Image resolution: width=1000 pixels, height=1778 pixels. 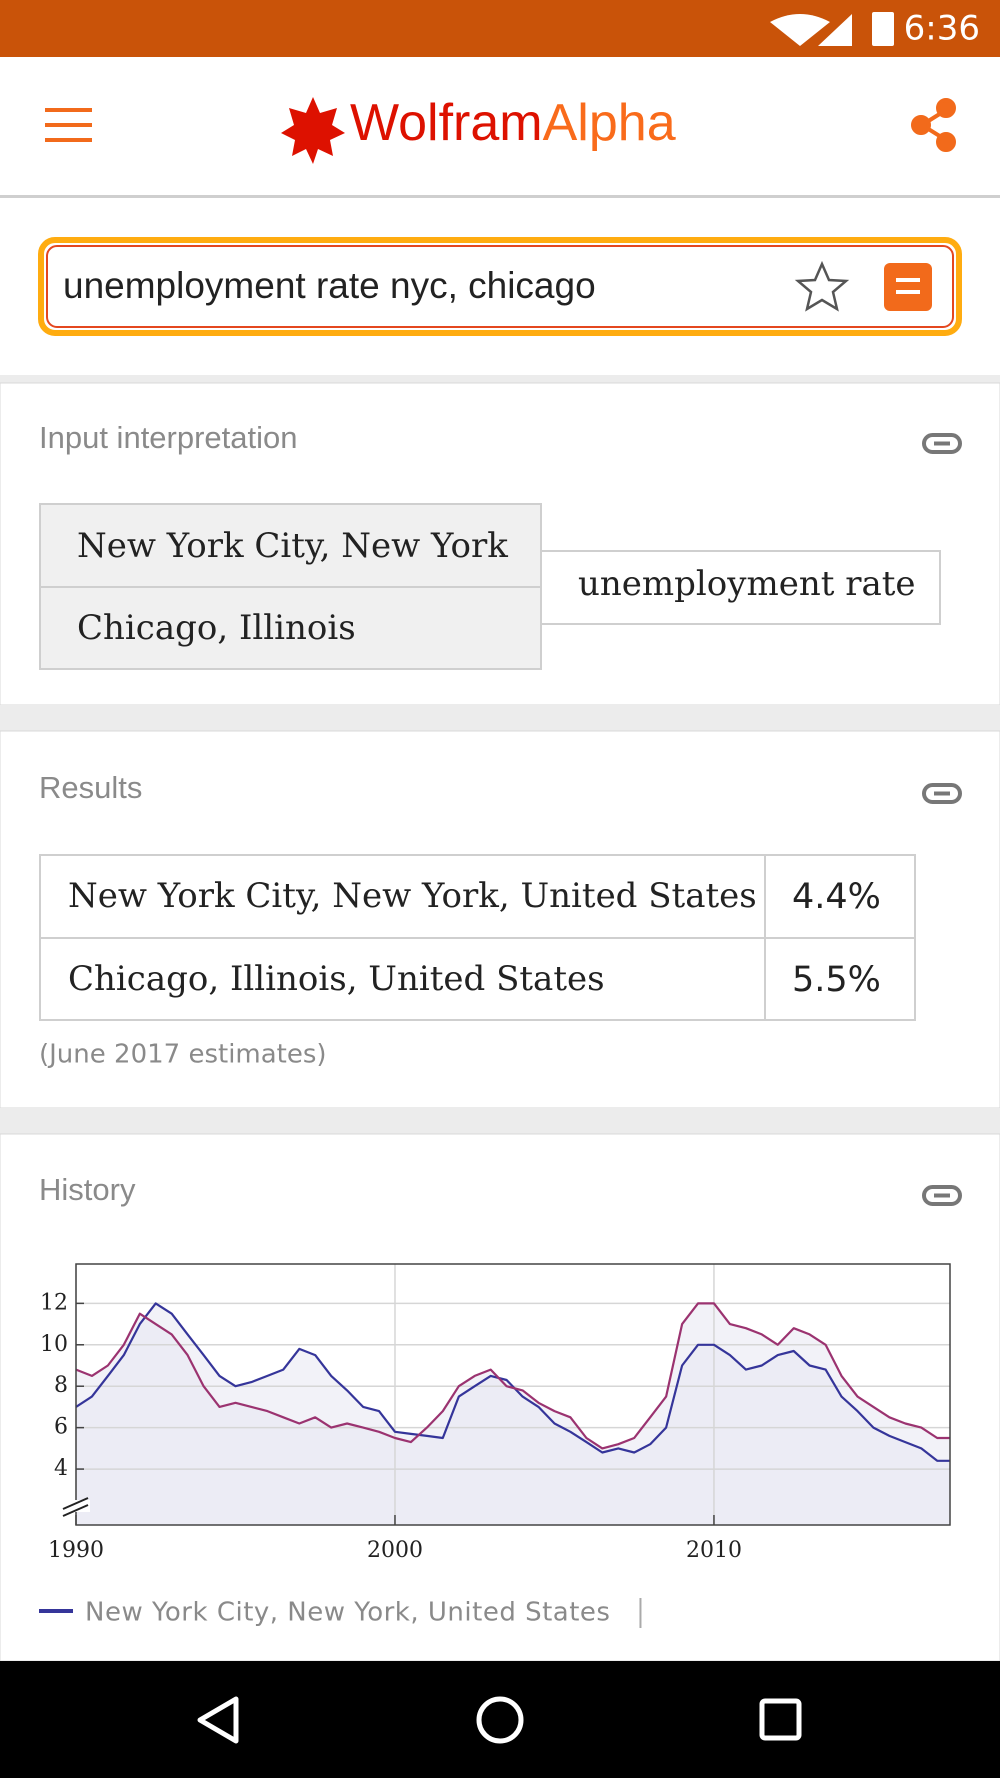 I want to click on result-place: New York City, New York, United States, so click(x=412, y=896).